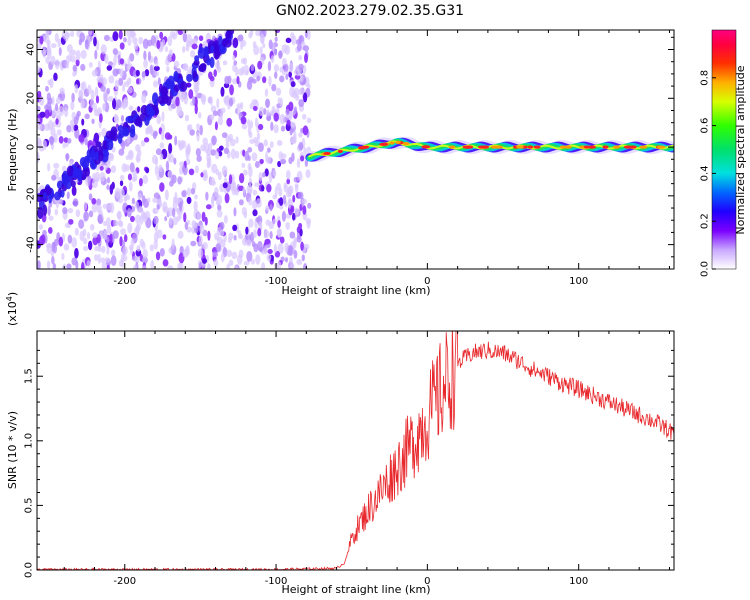  What do you see at coordinates (724, 149) in the screenshot?
I see `colorbar` at bounding box center [724, 149].